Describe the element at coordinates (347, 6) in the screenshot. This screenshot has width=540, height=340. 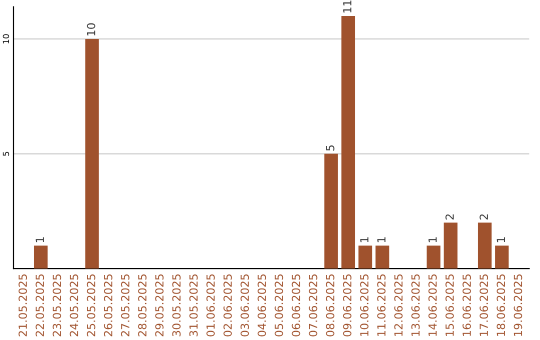
I see `data-label: 11` at that location.